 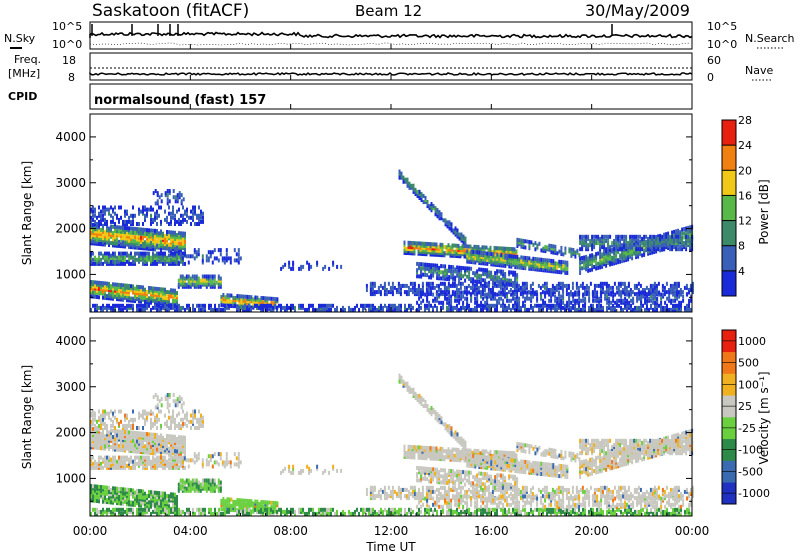 I want to click on colorbar-tick-label: 8, so click(x=741, y=246).